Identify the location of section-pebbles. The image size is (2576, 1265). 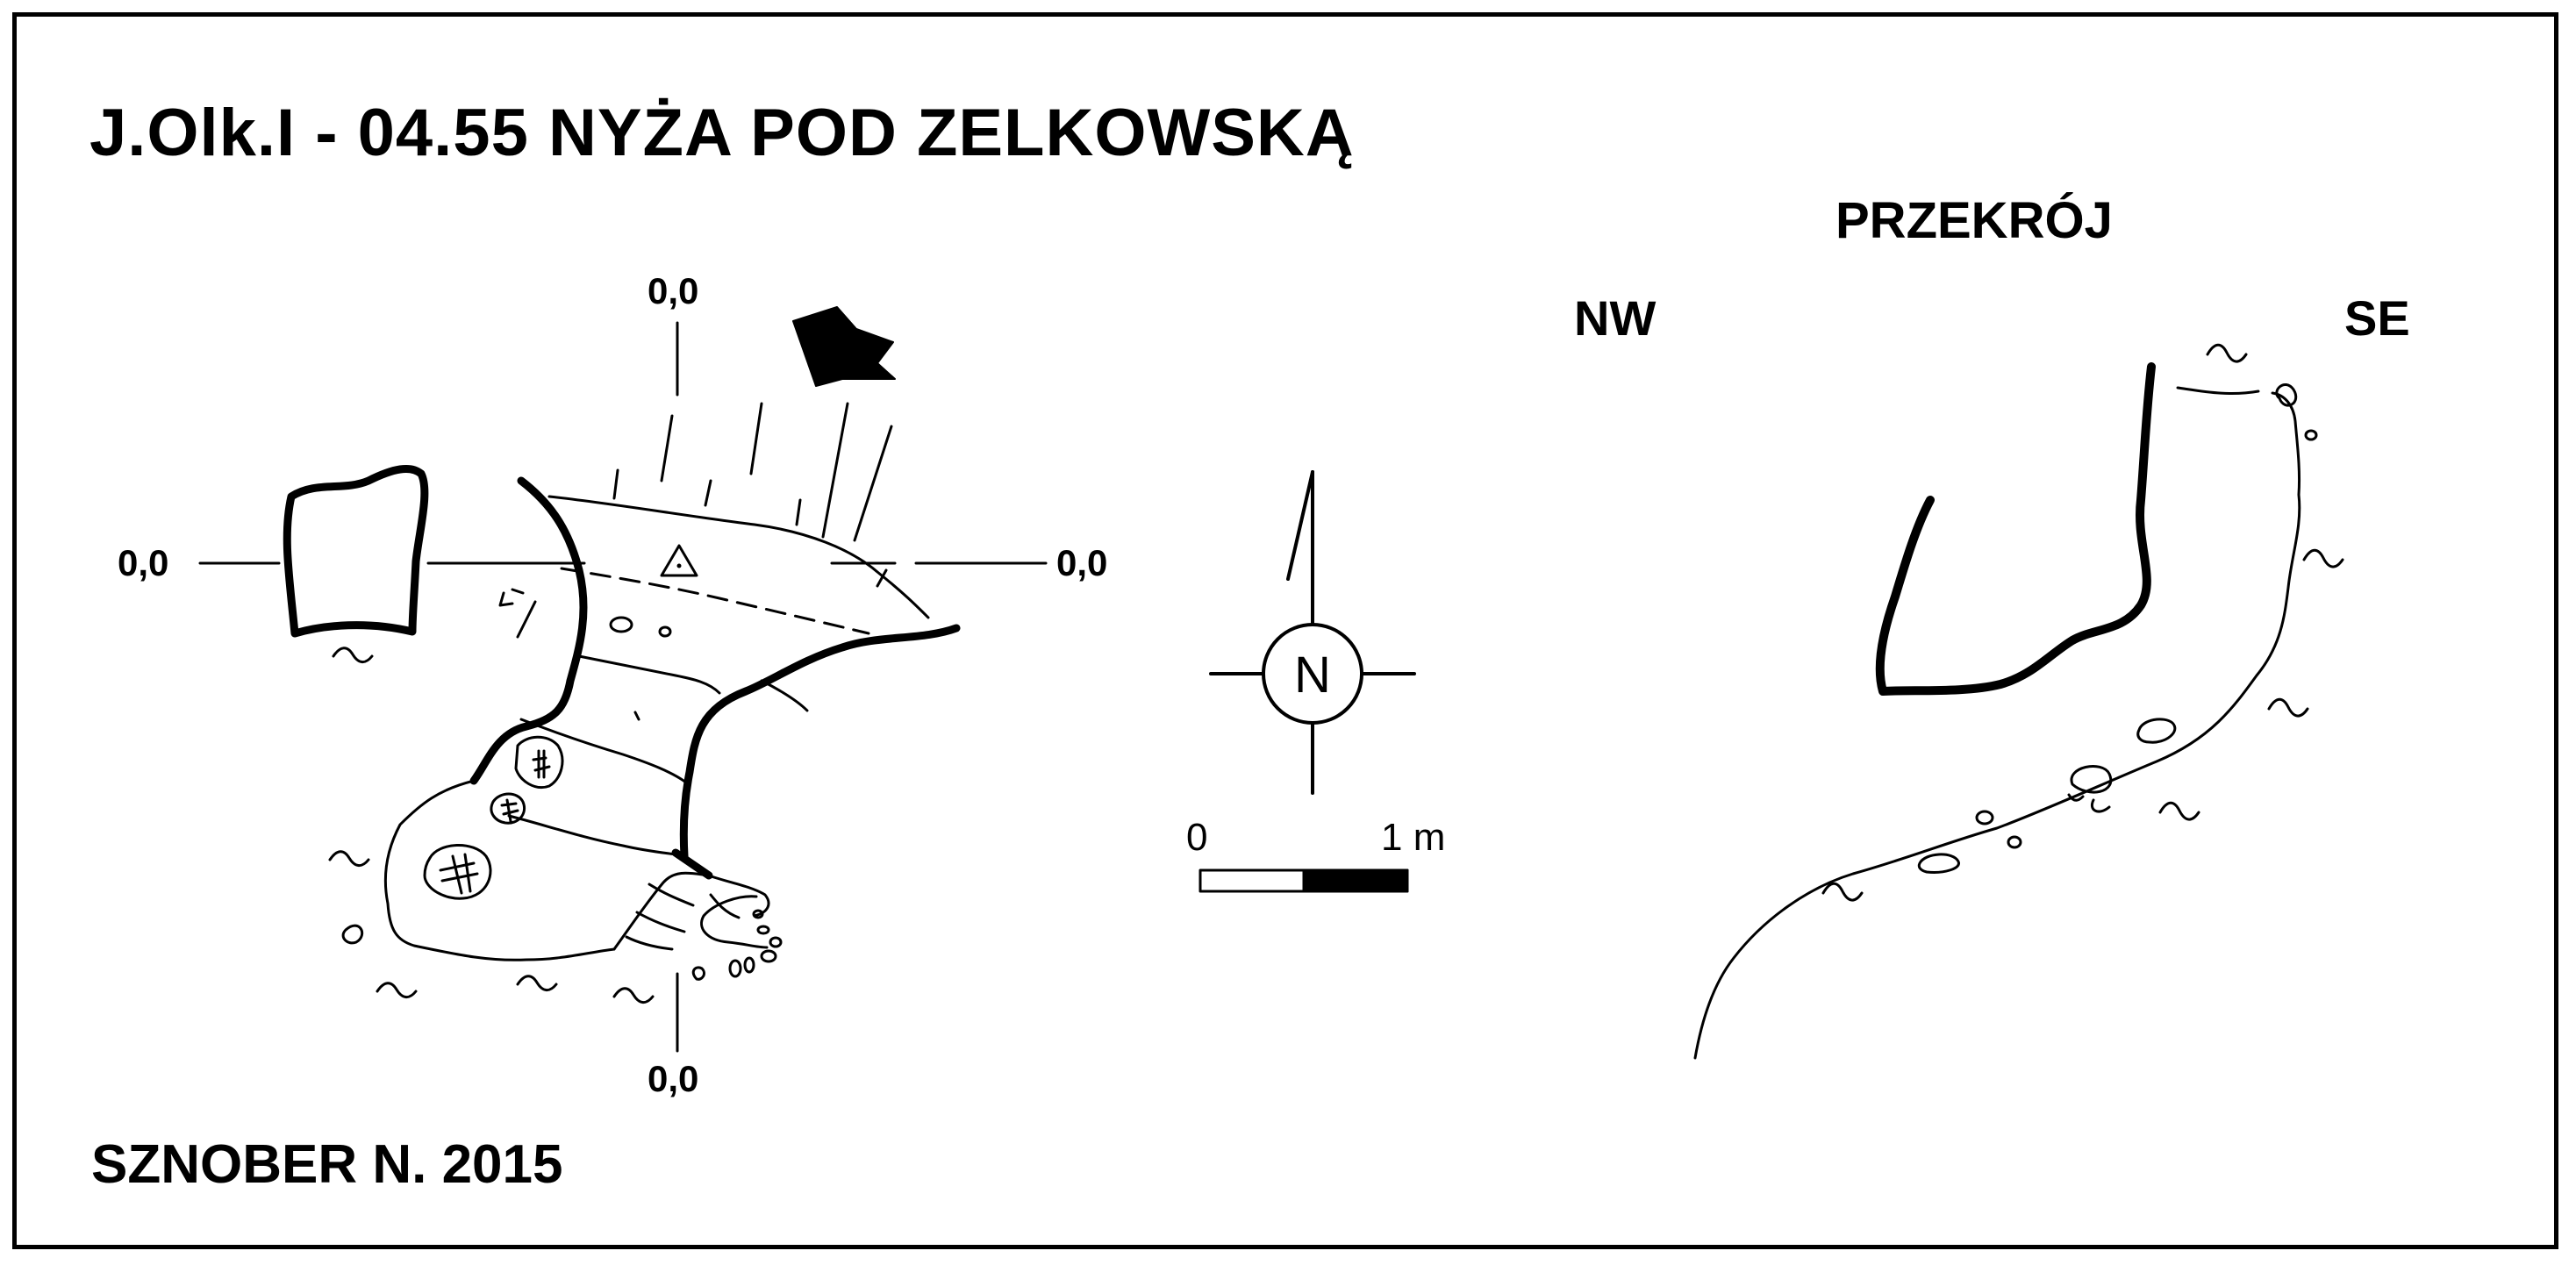
(2117, 629).